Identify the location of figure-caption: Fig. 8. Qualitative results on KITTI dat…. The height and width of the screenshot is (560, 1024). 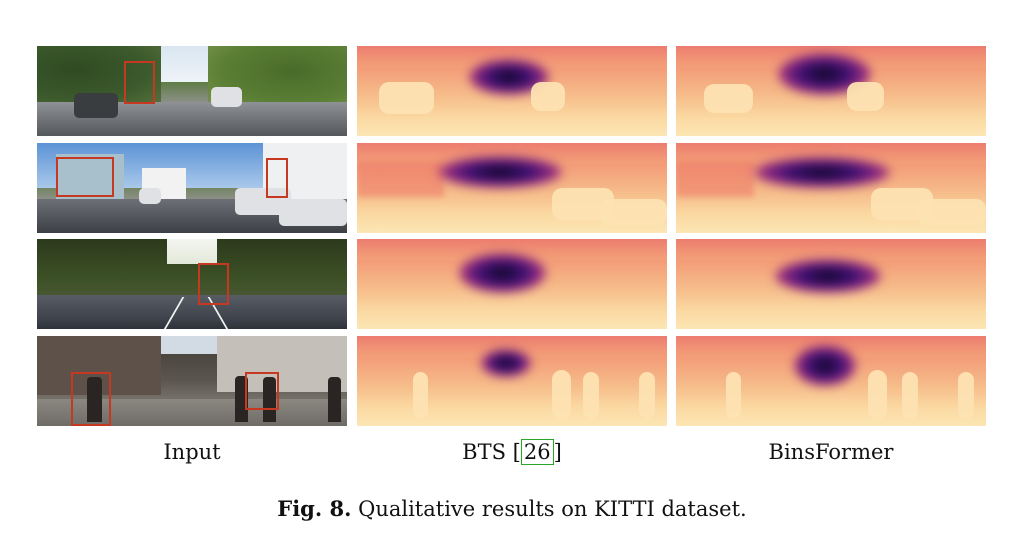
(512, 508).